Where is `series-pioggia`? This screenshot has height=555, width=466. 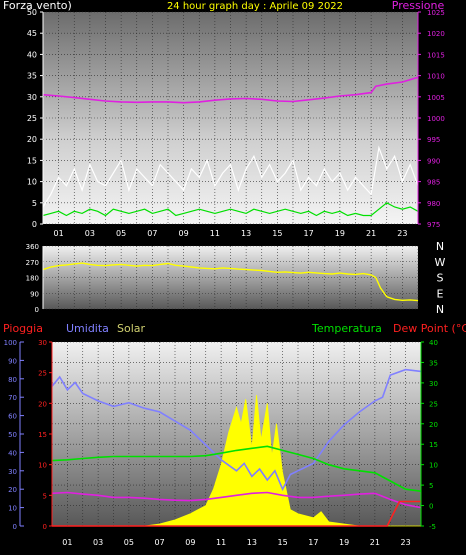 series-pioggia is located at coordinates (236, 513).